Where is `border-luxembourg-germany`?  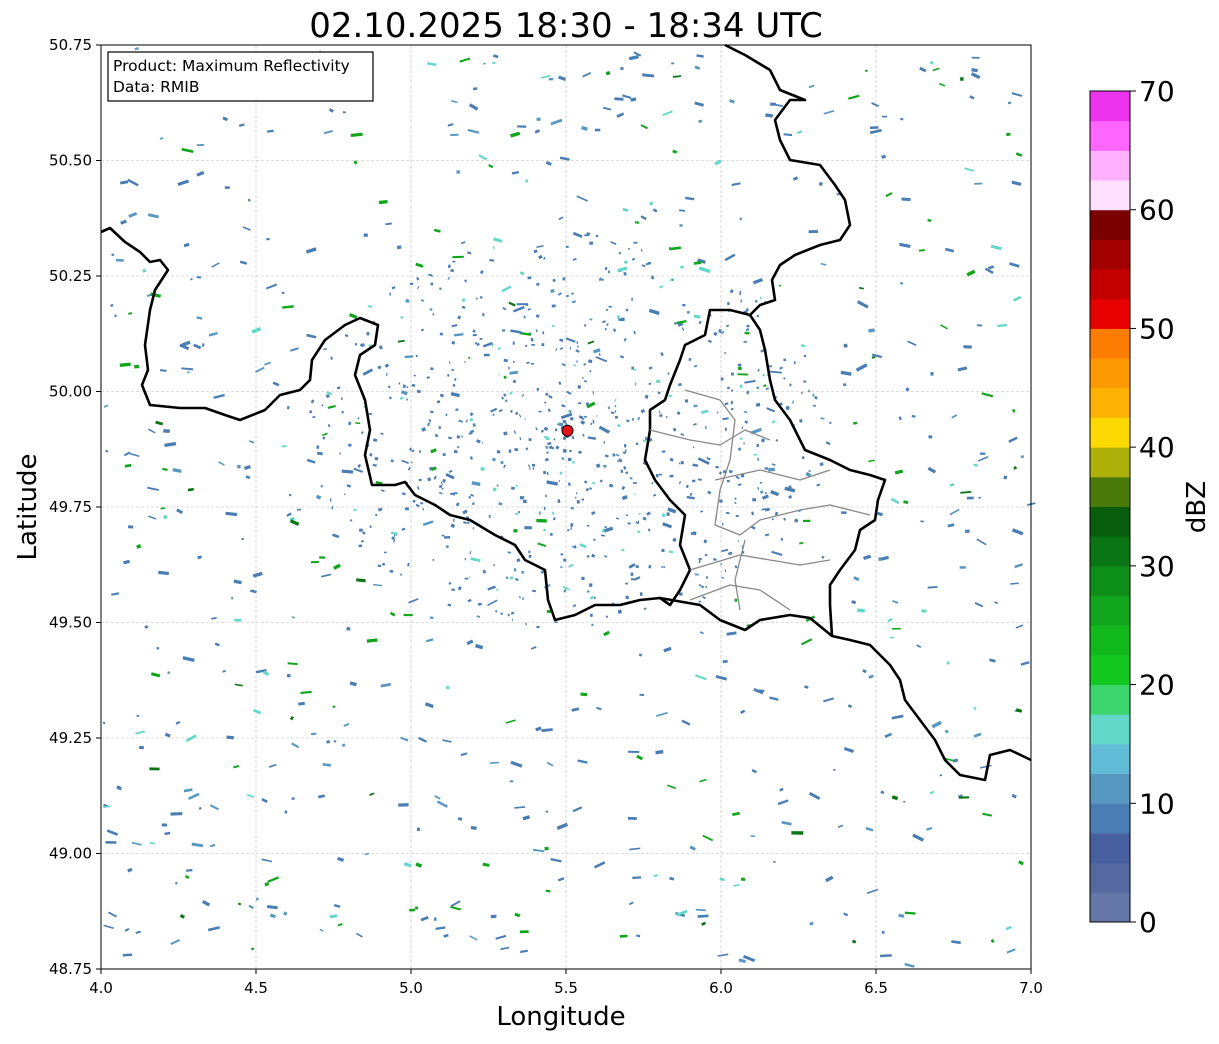
border-luxembourg-germany is located at coordinates (817, 475).